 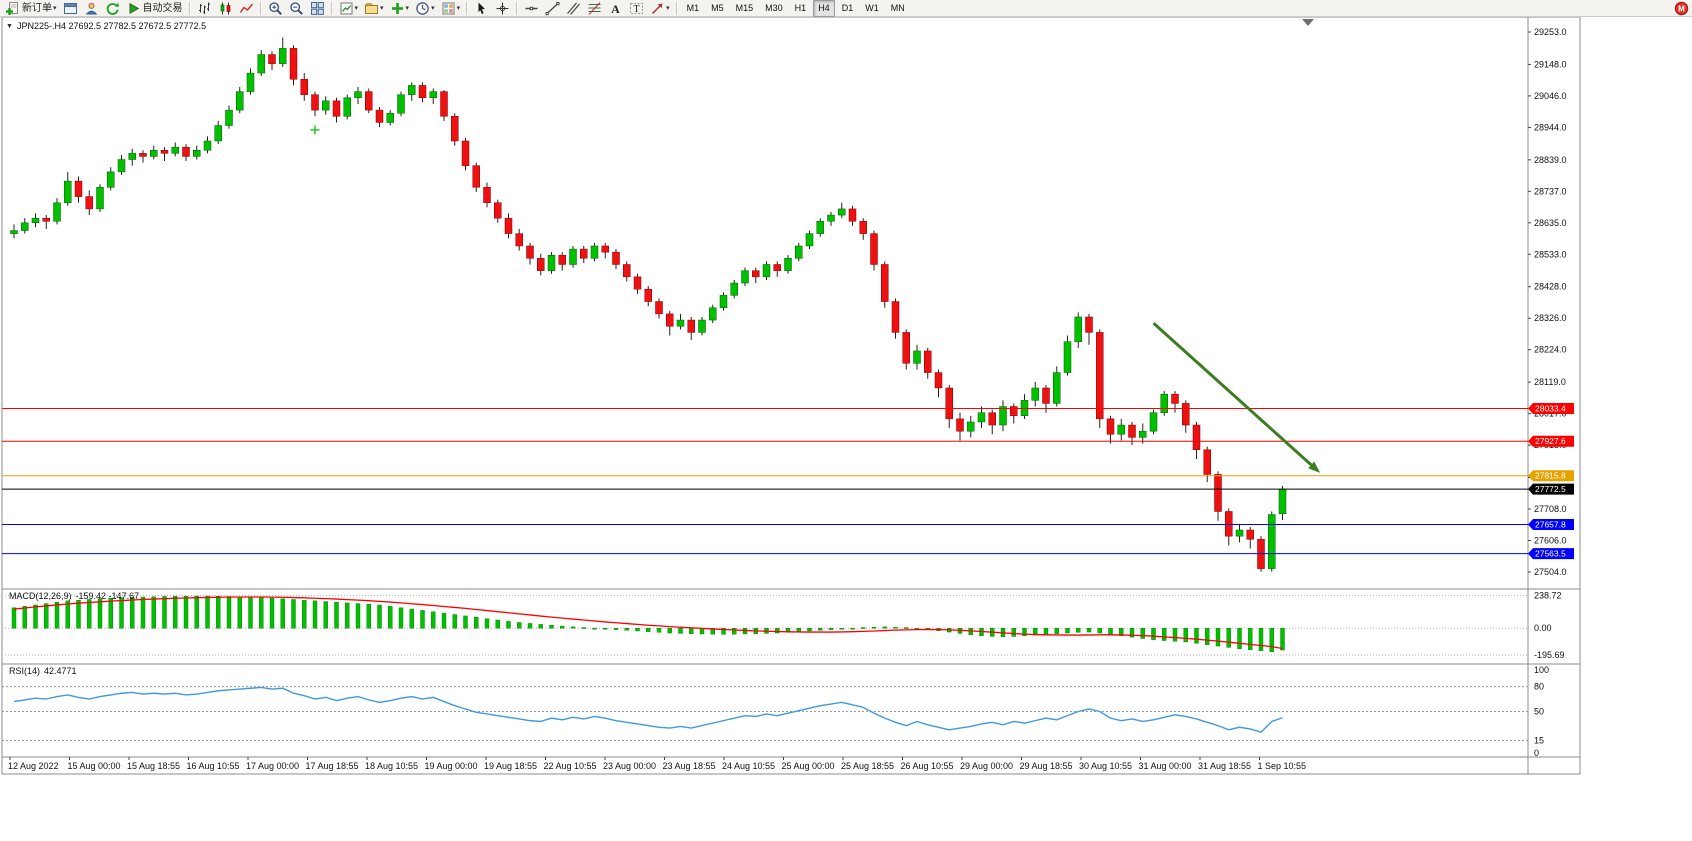 I want to click on price-tag-label: 27772.5, so click(x=1550, y=489).